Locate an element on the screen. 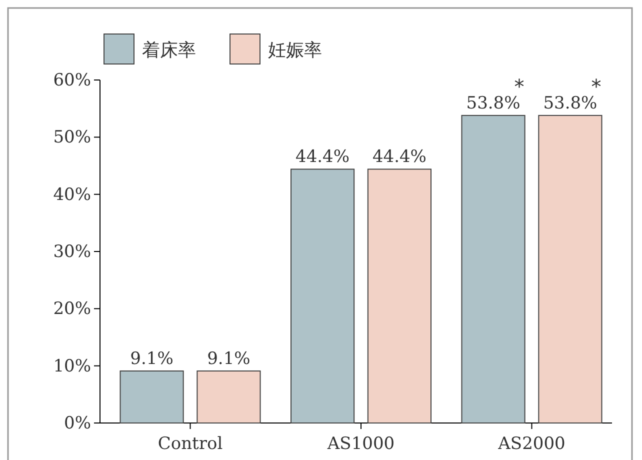 The image size is (642, 460). y-tick-label: 20% is located at coordinates (72, 309).